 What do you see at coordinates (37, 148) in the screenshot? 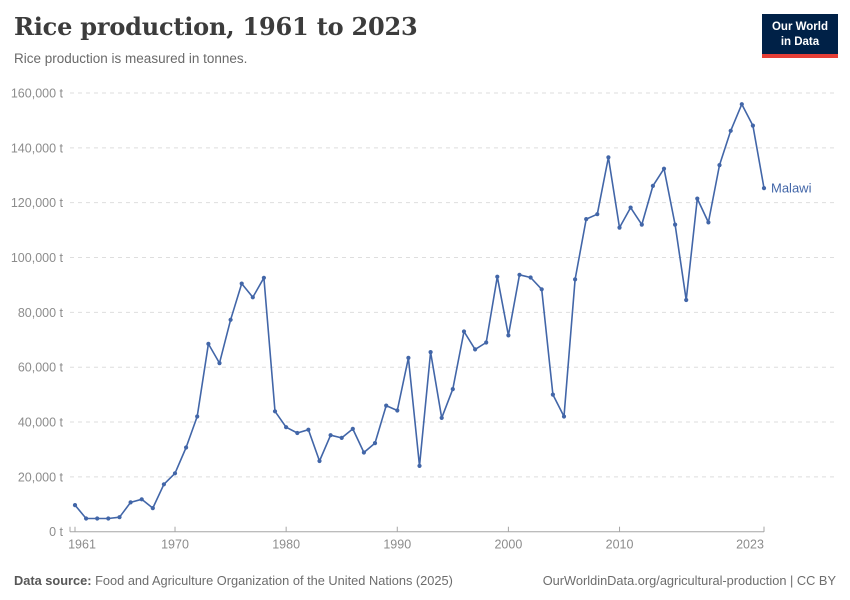
I see `y-axis-label: 140,000 t` at bounding box center [37, 148].